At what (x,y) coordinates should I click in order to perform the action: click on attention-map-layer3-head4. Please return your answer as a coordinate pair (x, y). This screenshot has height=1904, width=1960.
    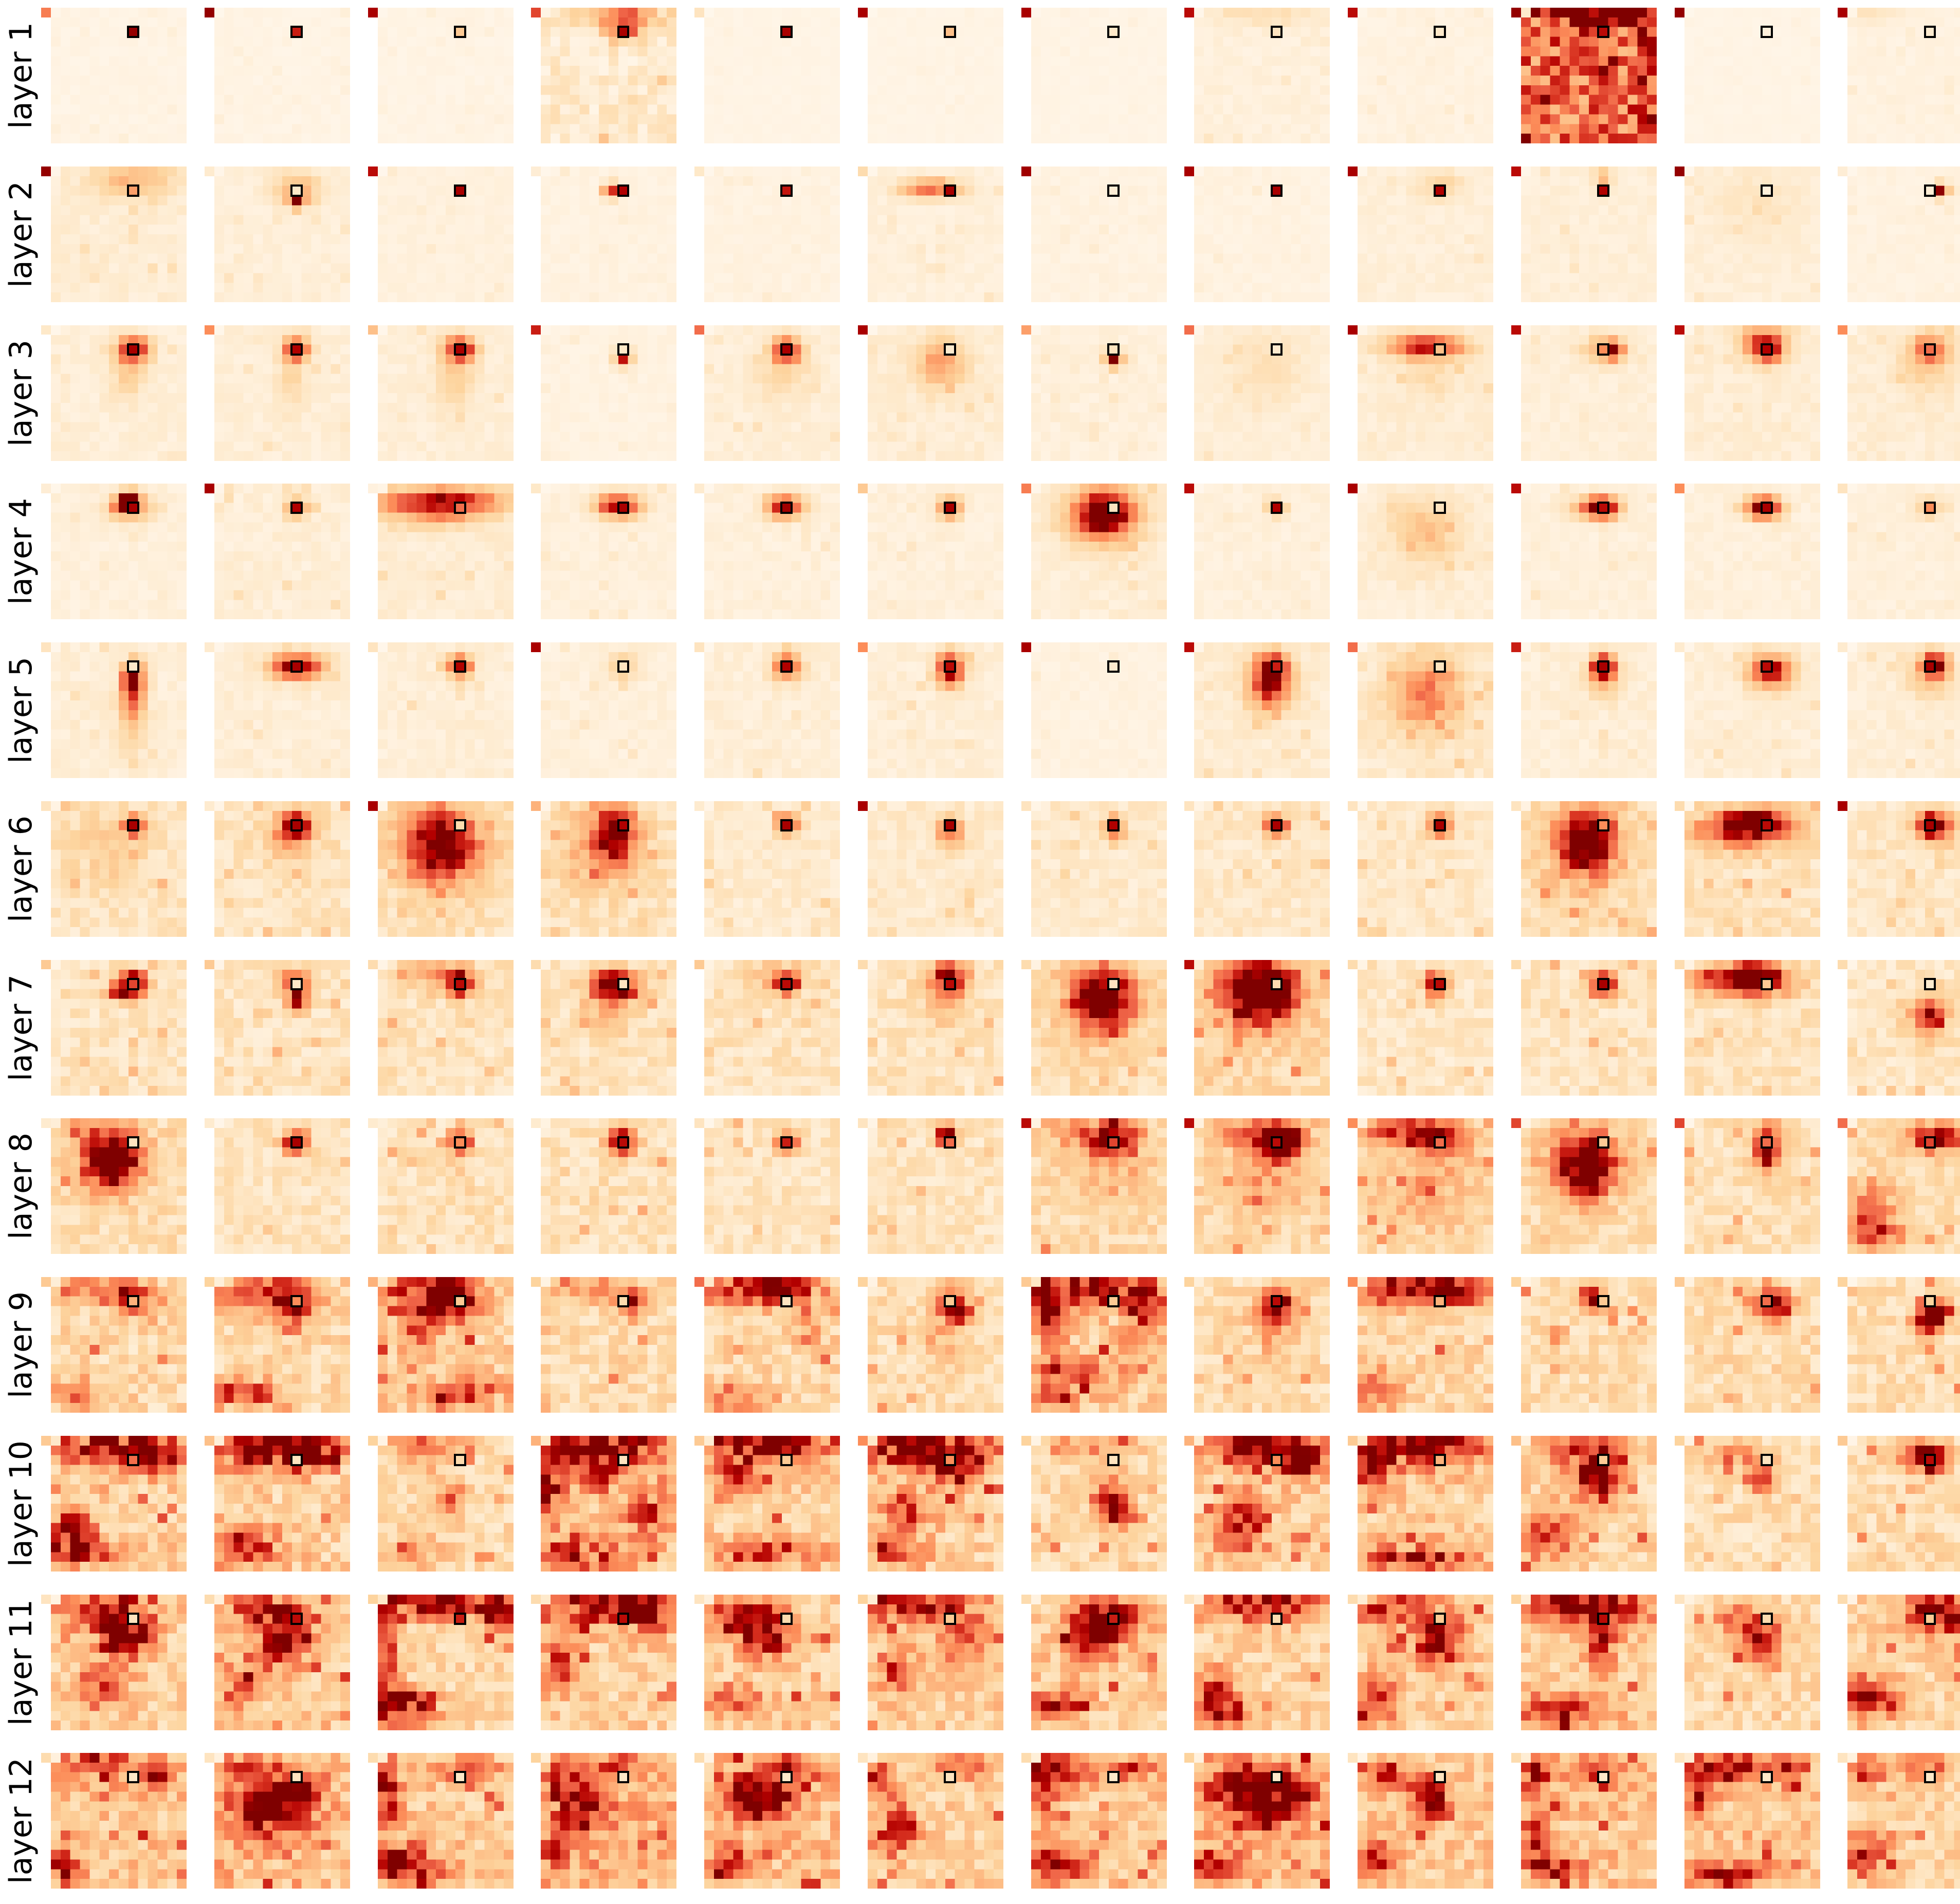
    Looking at the image, I should click on (604, 393).